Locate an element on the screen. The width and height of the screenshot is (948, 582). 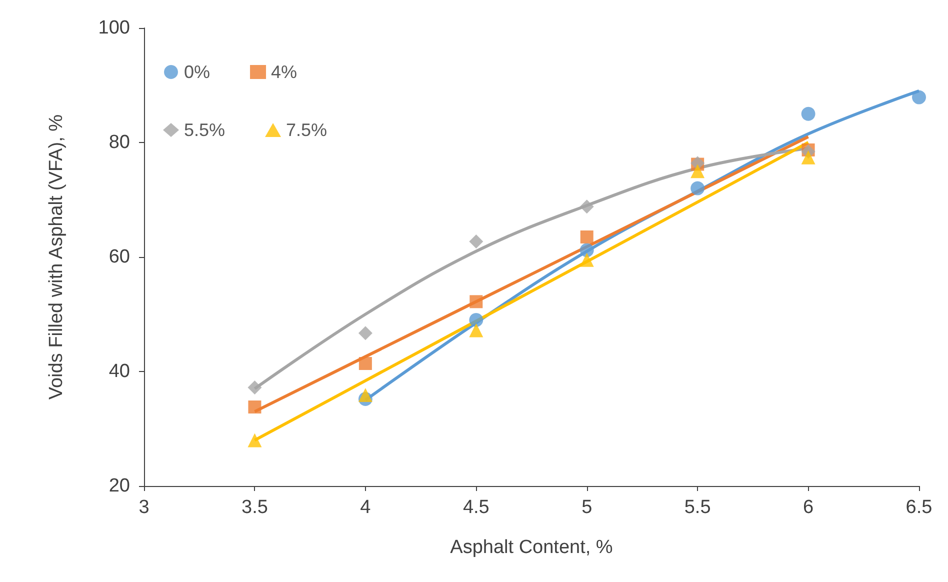
legend-label: 4% is located at coordinates (284, 72).